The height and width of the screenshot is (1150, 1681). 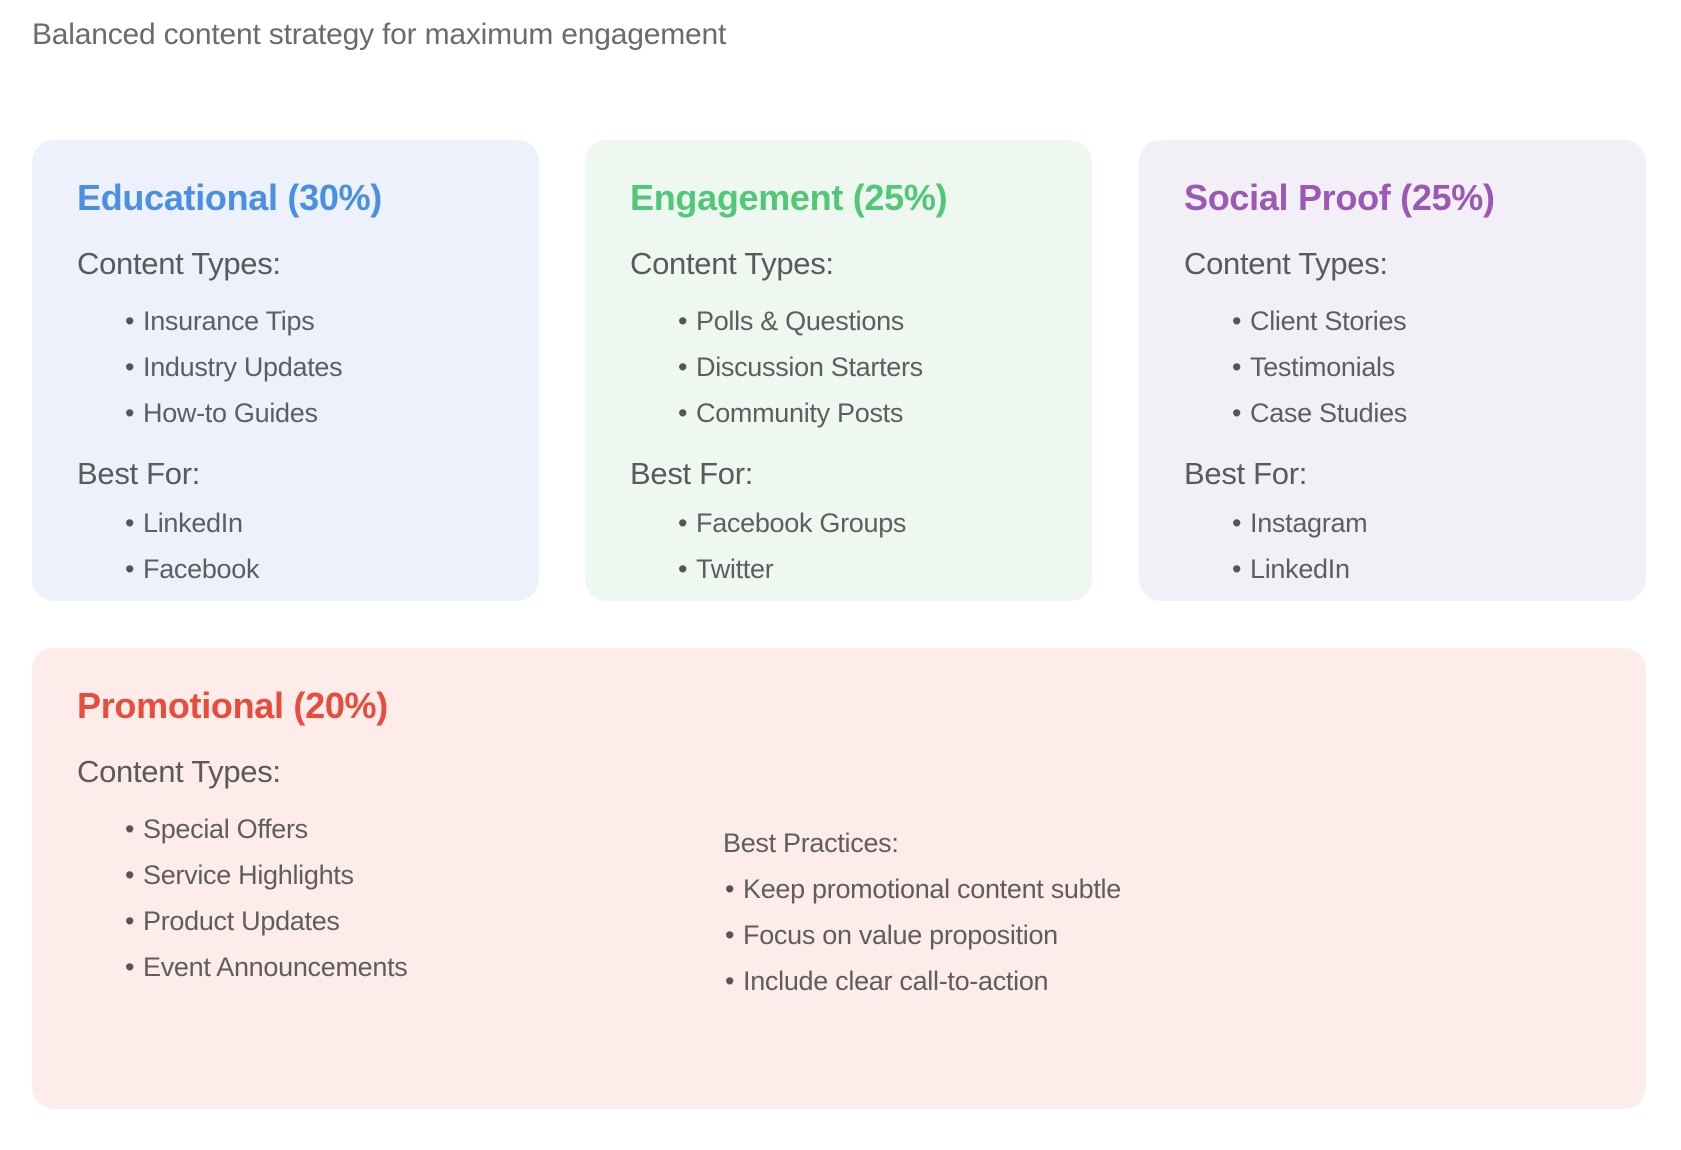 I want to click on list-item: • Service Highlights, so click(x=885, y=875).